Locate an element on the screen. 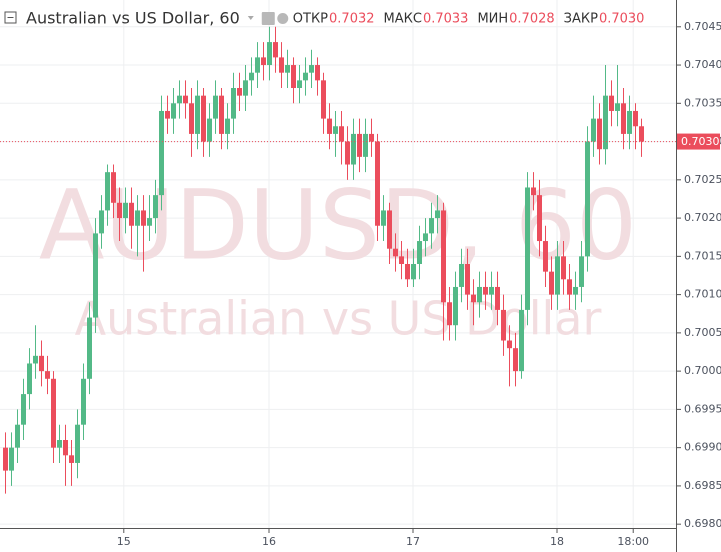  ohlc-value: 0.7030 is located at coordinates (622, 19).